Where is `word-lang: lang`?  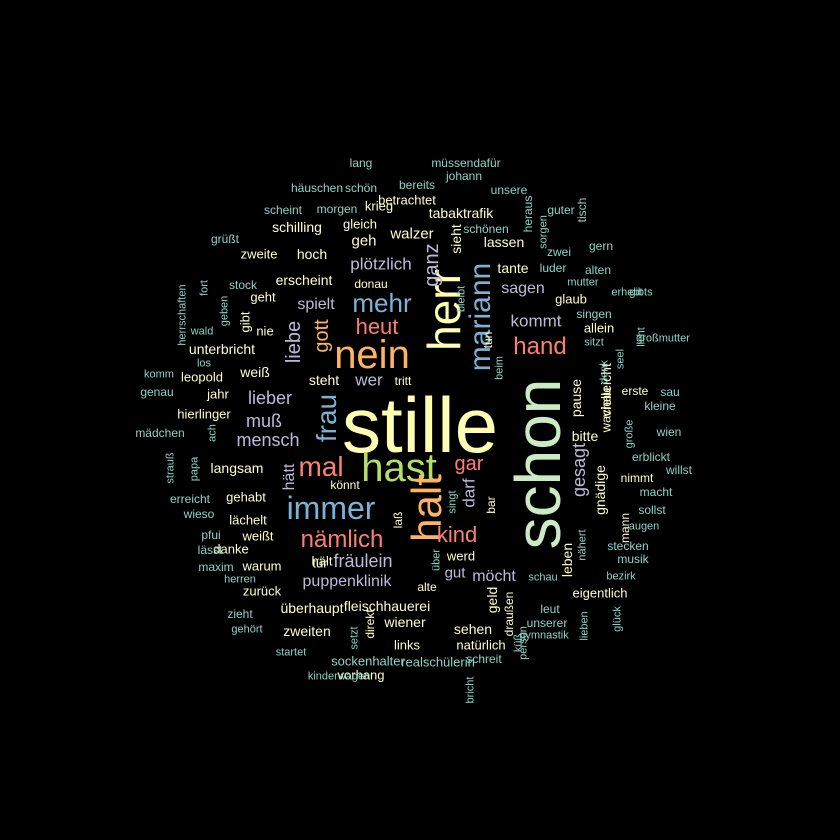 word-lang: lang is located at coordinates (361, 163).